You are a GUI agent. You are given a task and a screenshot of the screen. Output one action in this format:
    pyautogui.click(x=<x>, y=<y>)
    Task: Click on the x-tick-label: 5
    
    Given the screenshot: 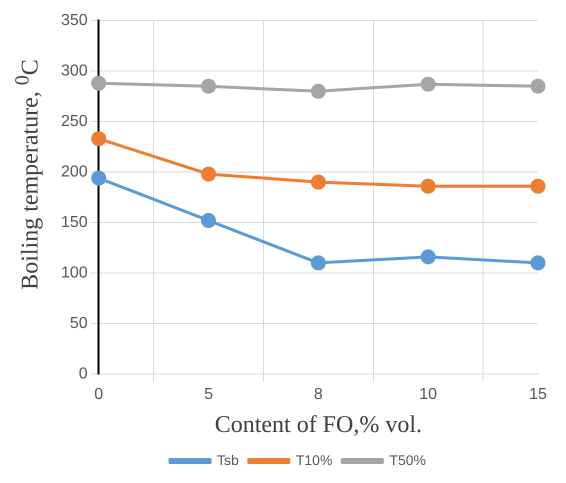 What is the action you would take?
    pyautogui.click(x=209, y=395)
    